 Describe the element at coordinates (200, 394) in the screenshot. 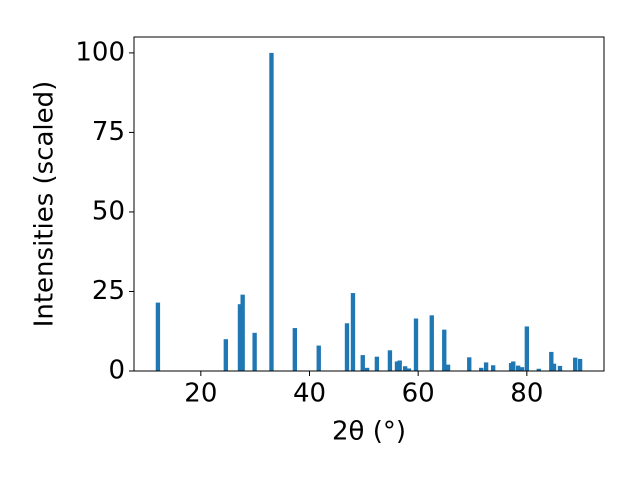

I see `x-tick-label: 20` at that location.